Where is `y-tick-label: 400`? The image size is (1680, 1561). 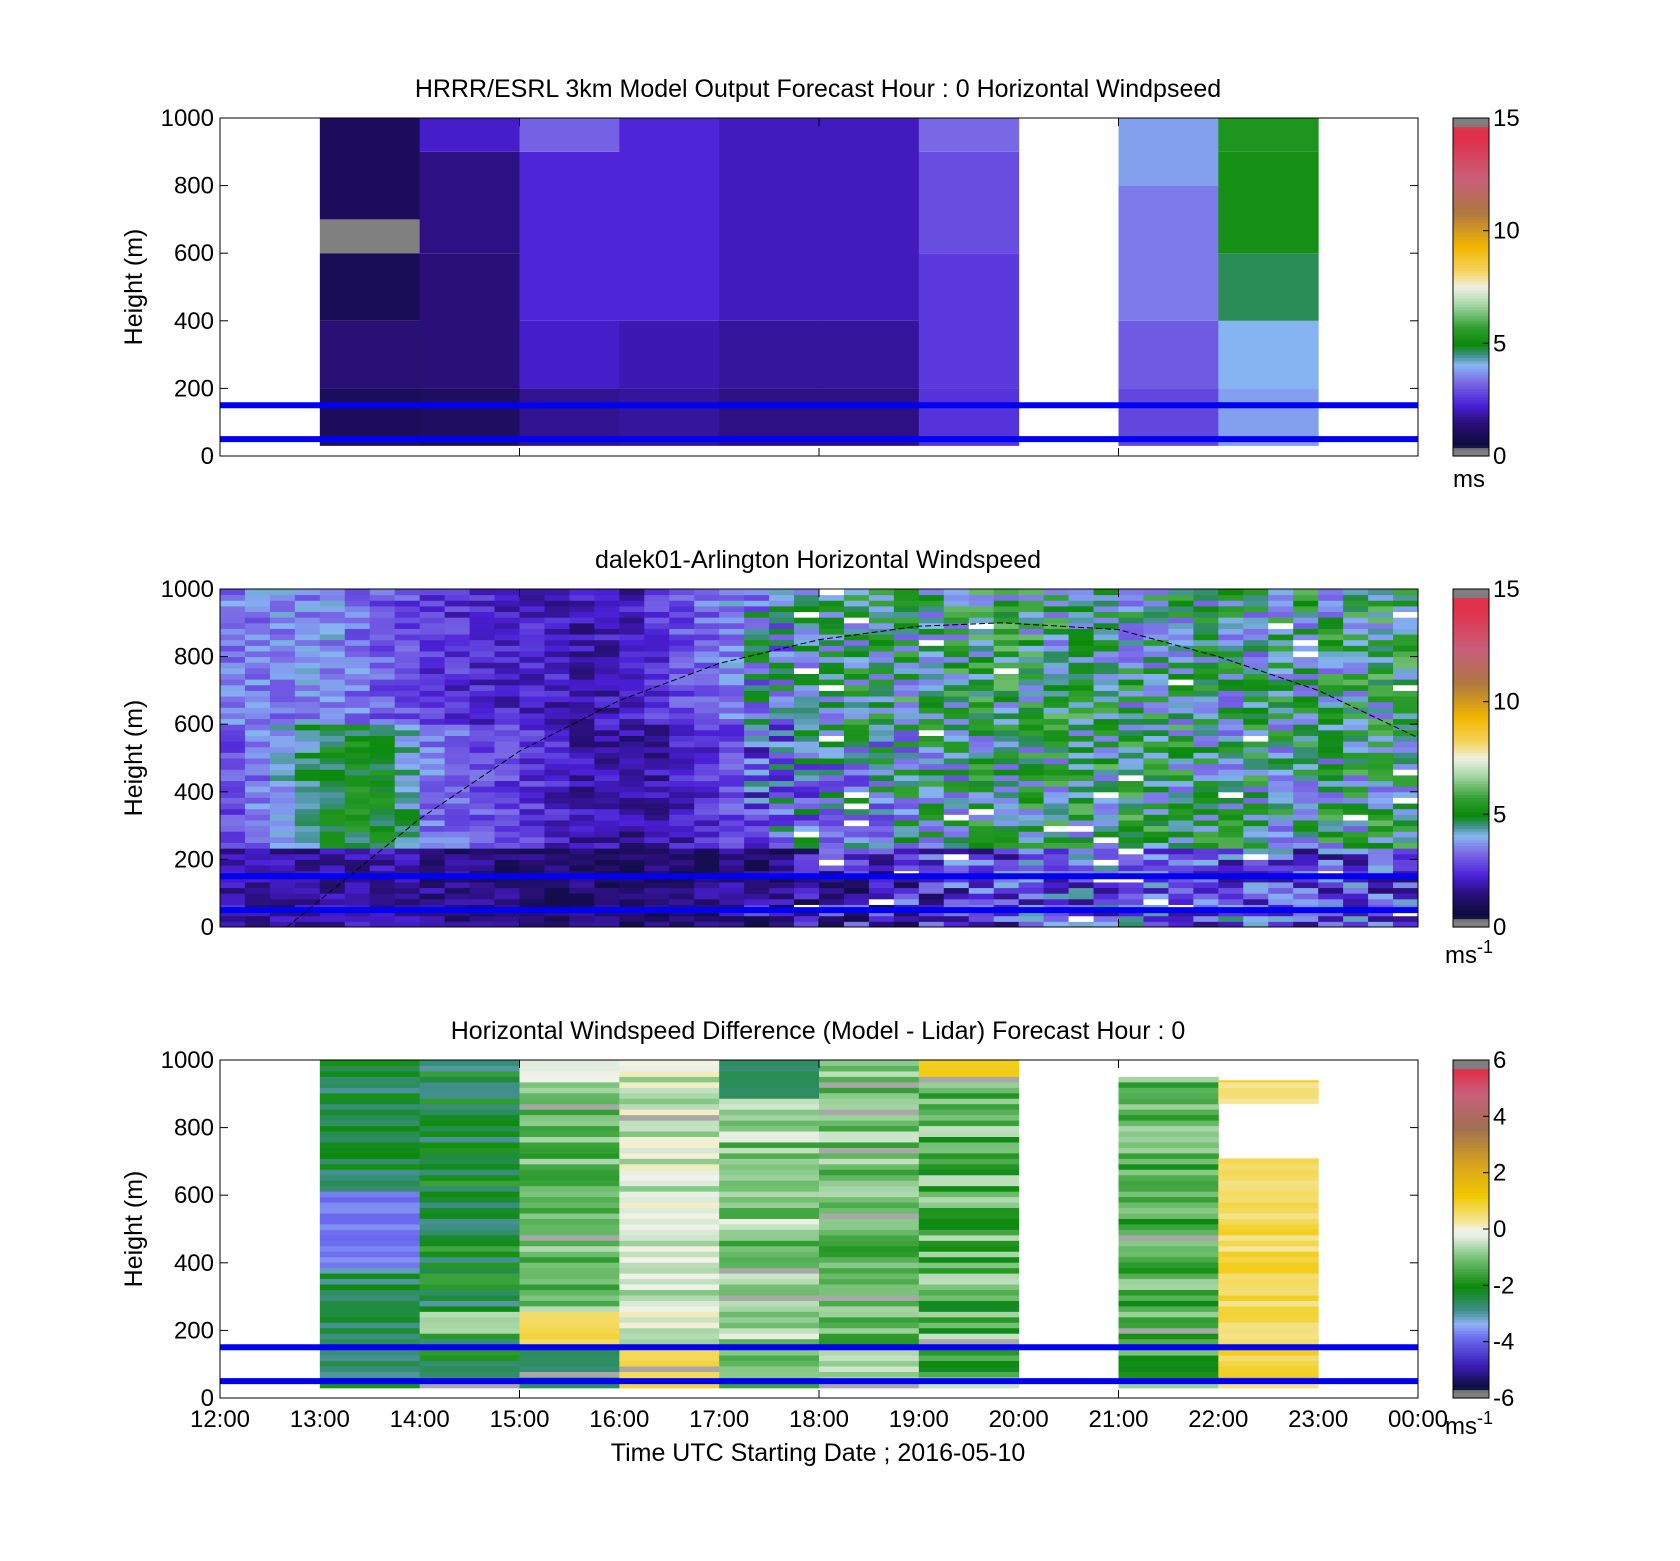
y-tick-label: 400 is located at coordinates (194, 1263).